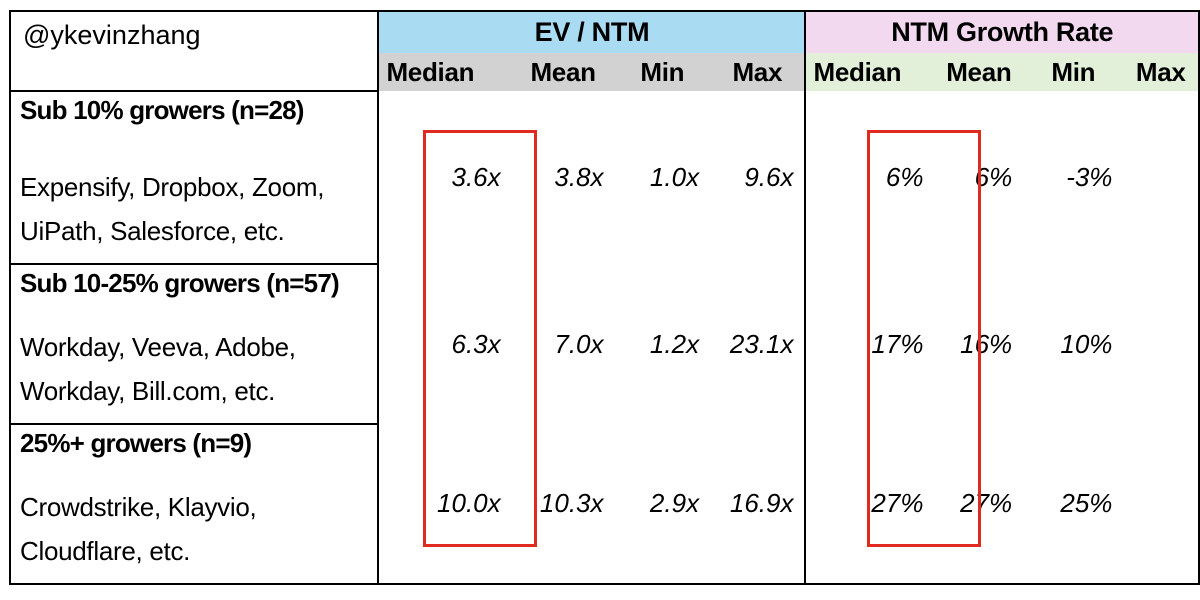 This screenshot has height=600, width=1200. Describe the element at coordinates (758, 72) in the screenshot. I see `col-header-ev-max: Max` at that location.